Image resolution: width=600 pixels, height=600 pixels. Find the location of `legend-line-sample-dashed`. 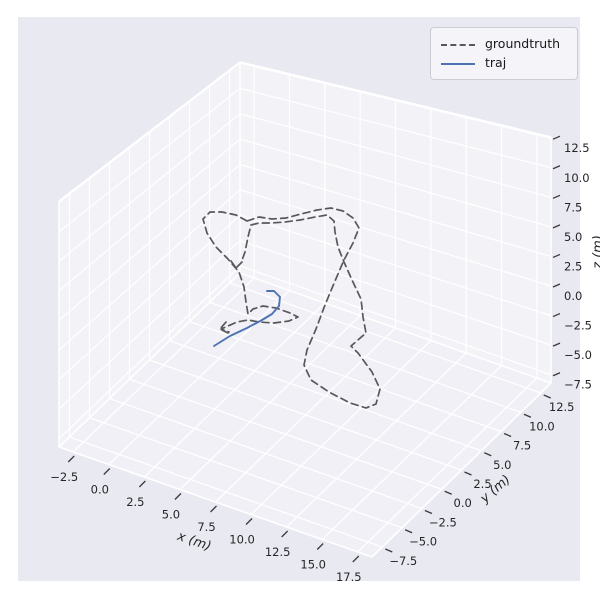

legend-line-sample-dashed is located at coordinates (458, 44).